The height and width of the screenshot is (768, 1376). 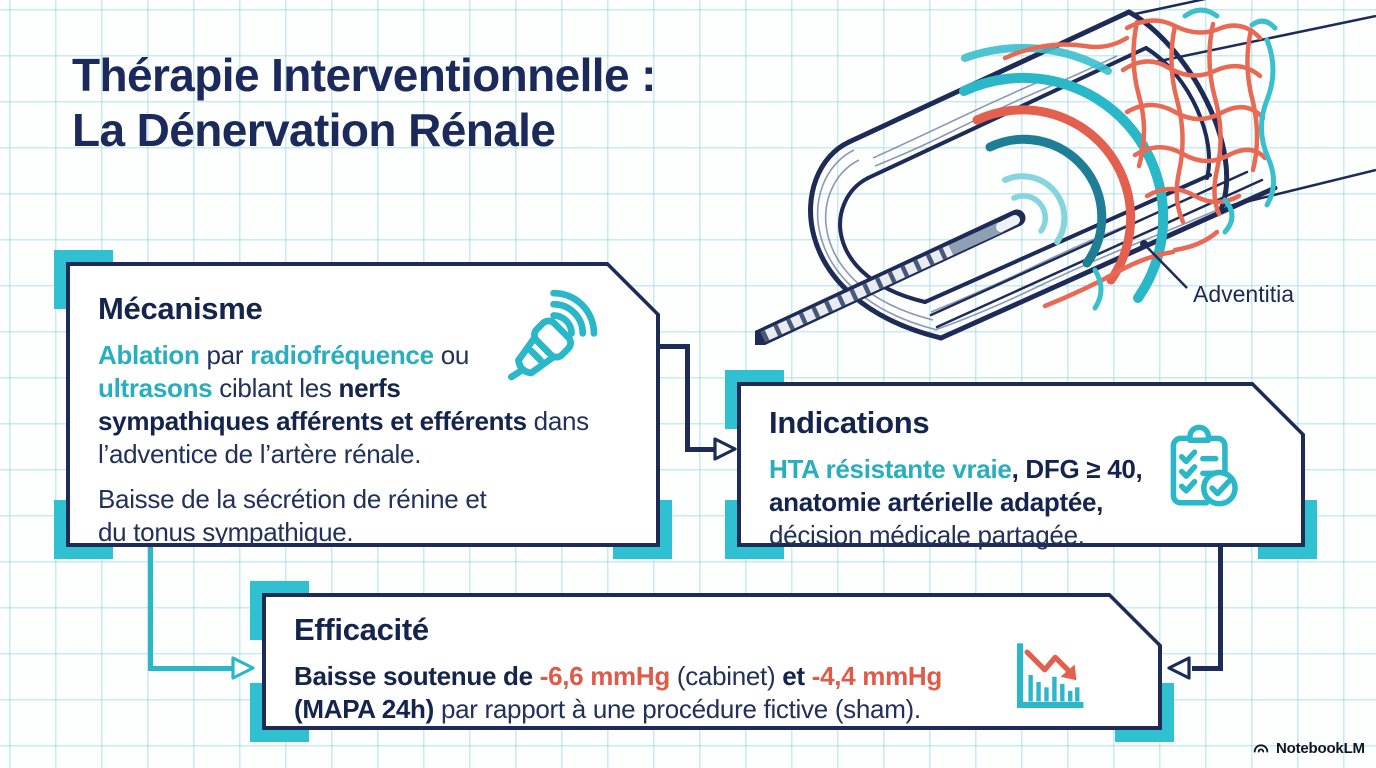 I want to click on notebooklm-brand-label: NotebookLM, so click(x=1320, y=748).